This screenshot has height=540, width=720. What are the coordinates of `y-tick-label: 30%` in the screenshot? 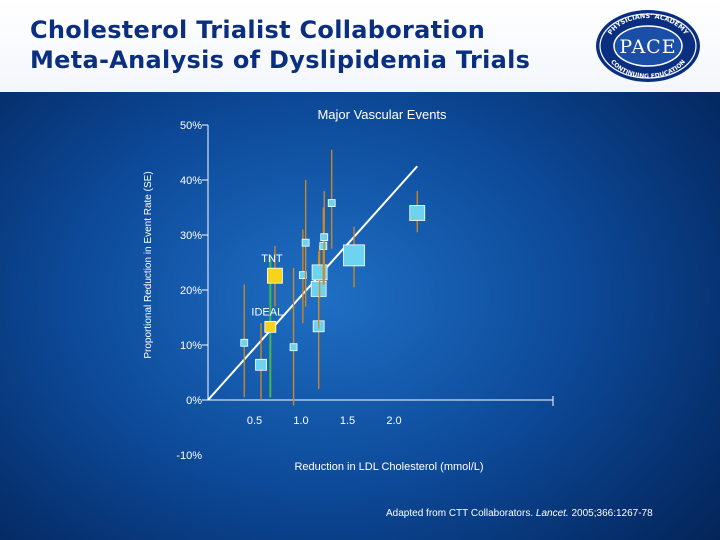 It's located at (191, 236).